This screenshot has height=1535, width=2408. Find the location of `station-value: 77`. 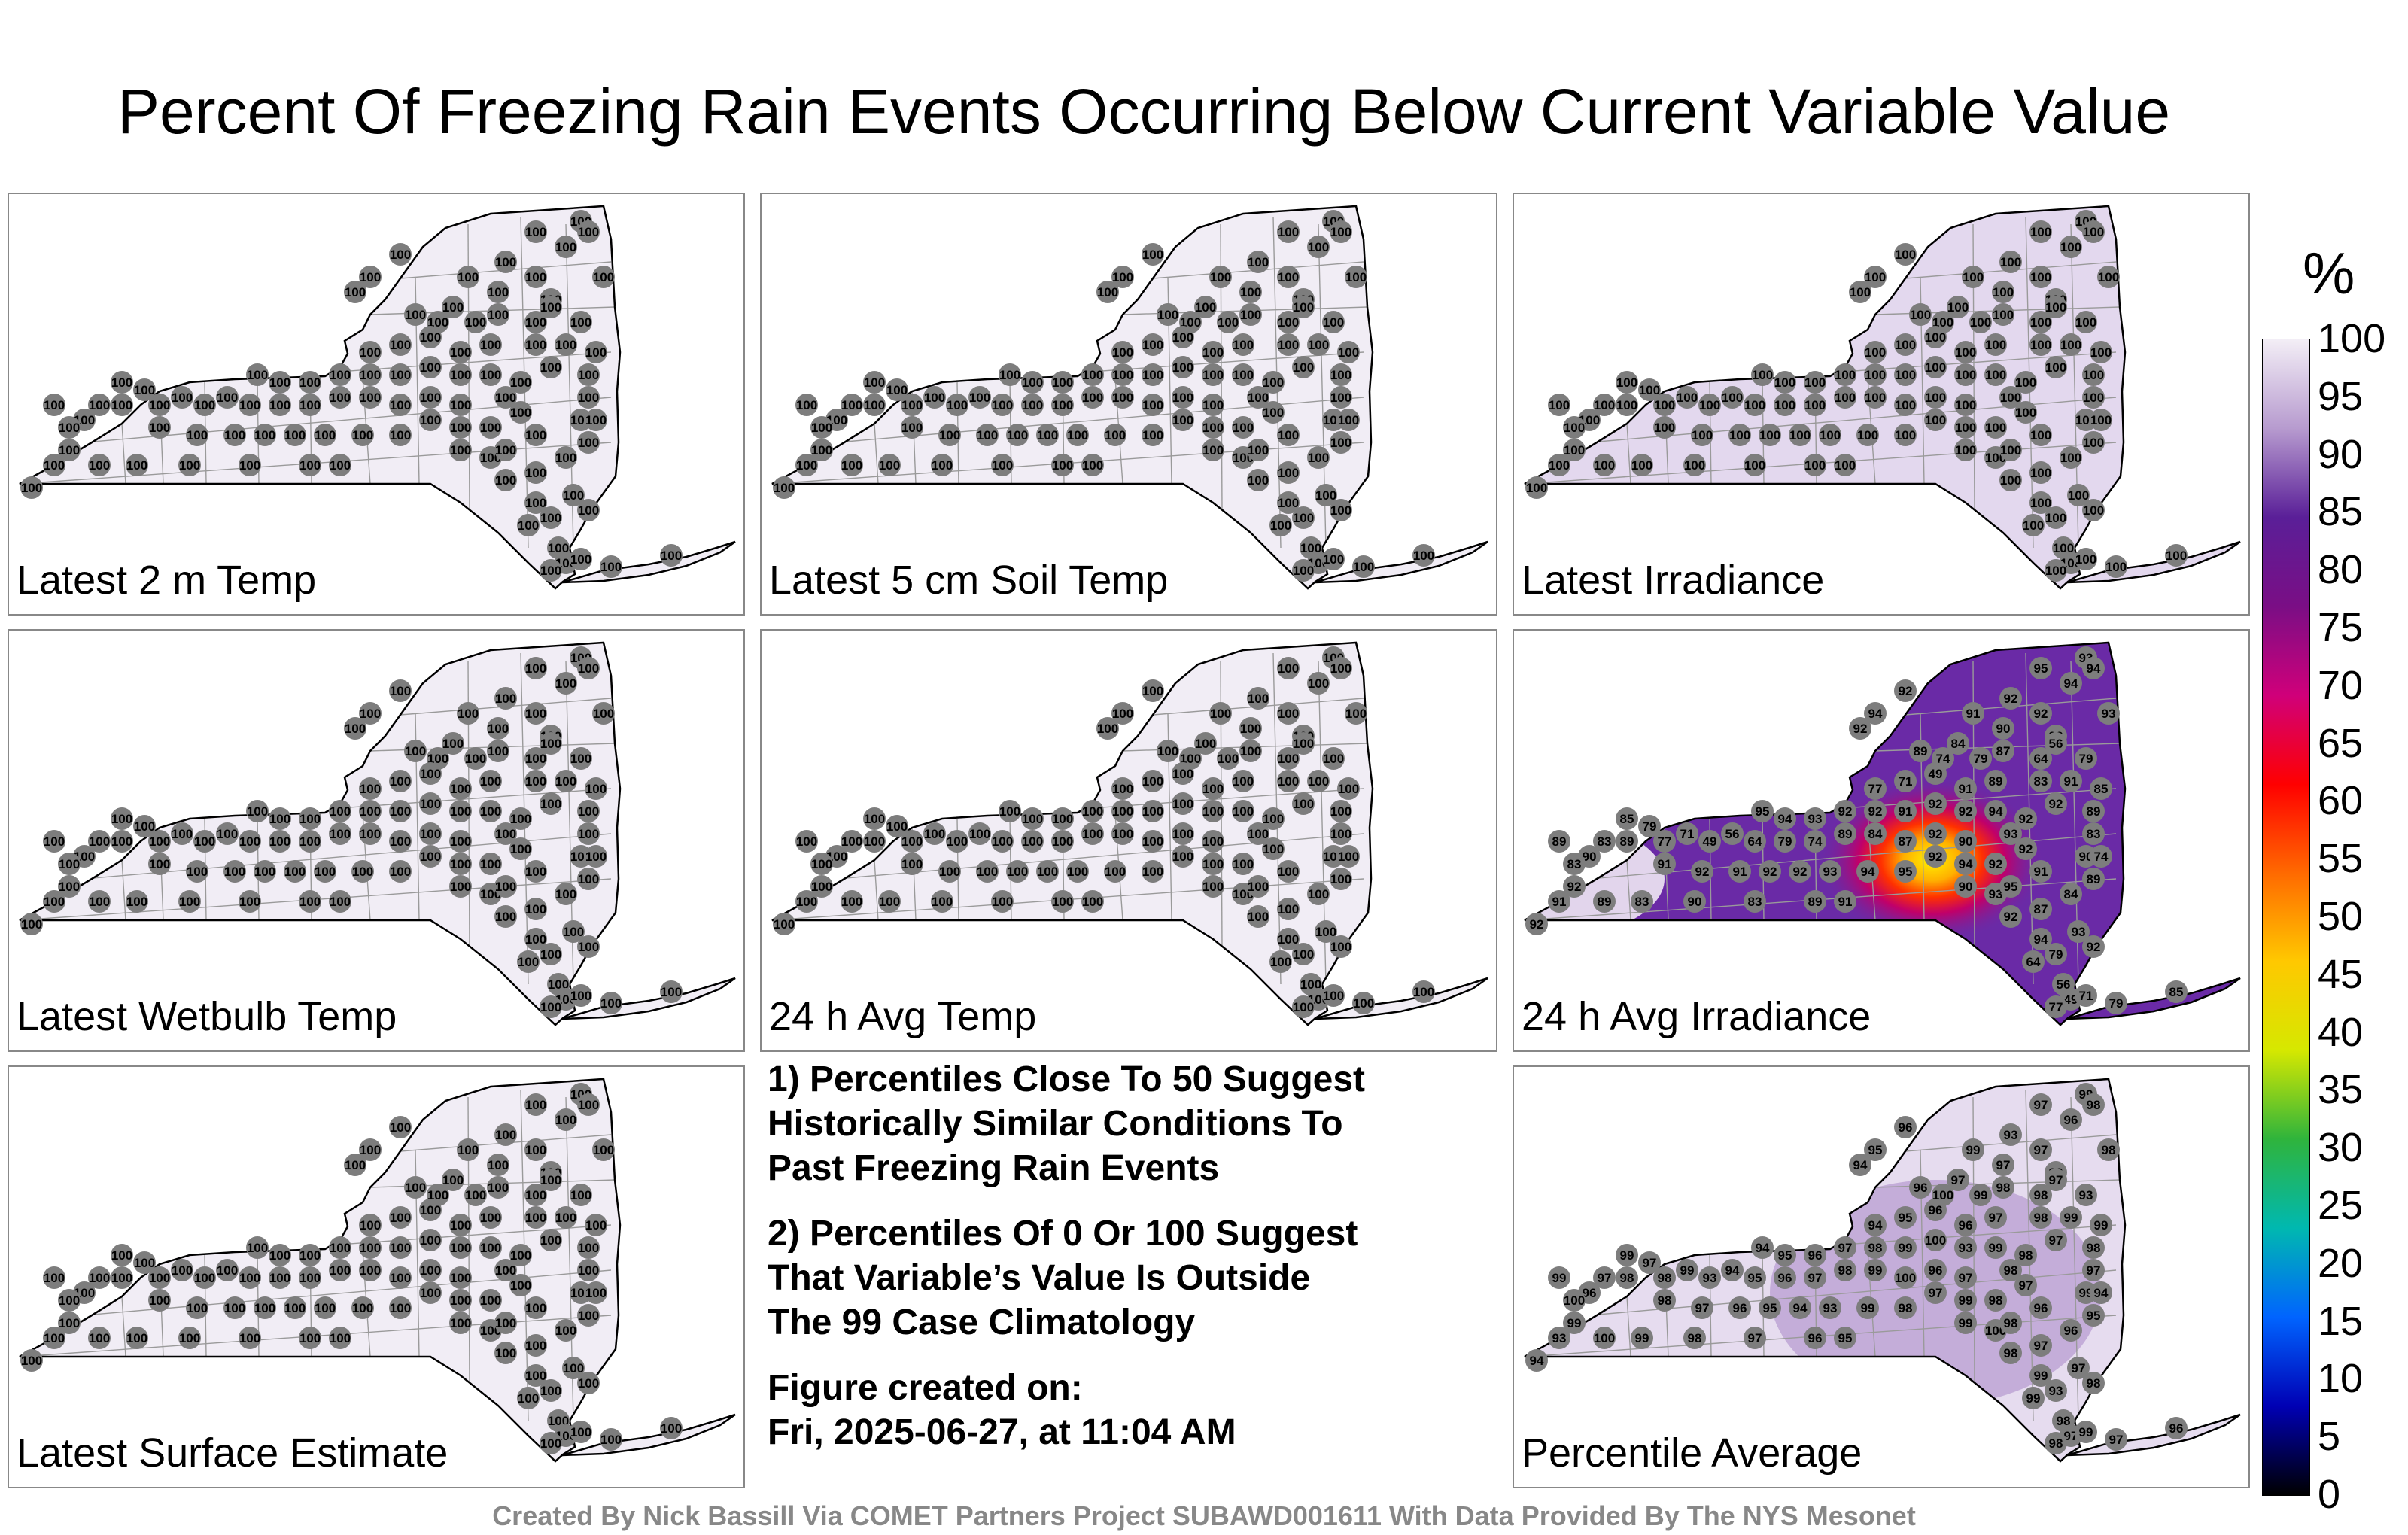

station-value: 77 is located at coordinates (1875, 789).